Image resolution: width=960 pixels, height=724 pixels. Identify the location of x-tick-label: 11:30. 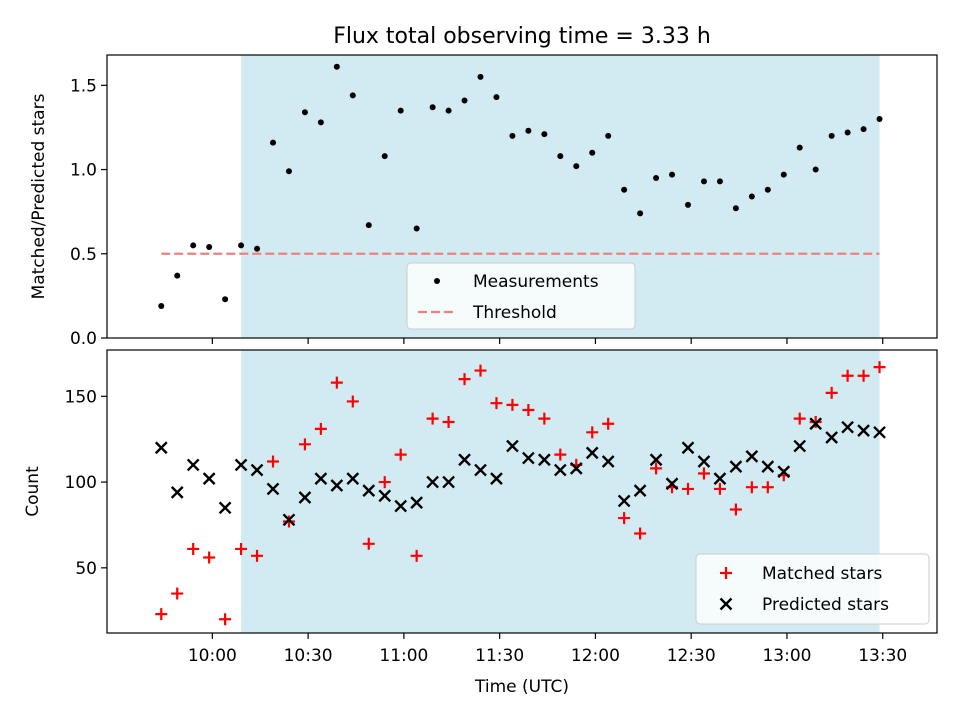
(499, 656).